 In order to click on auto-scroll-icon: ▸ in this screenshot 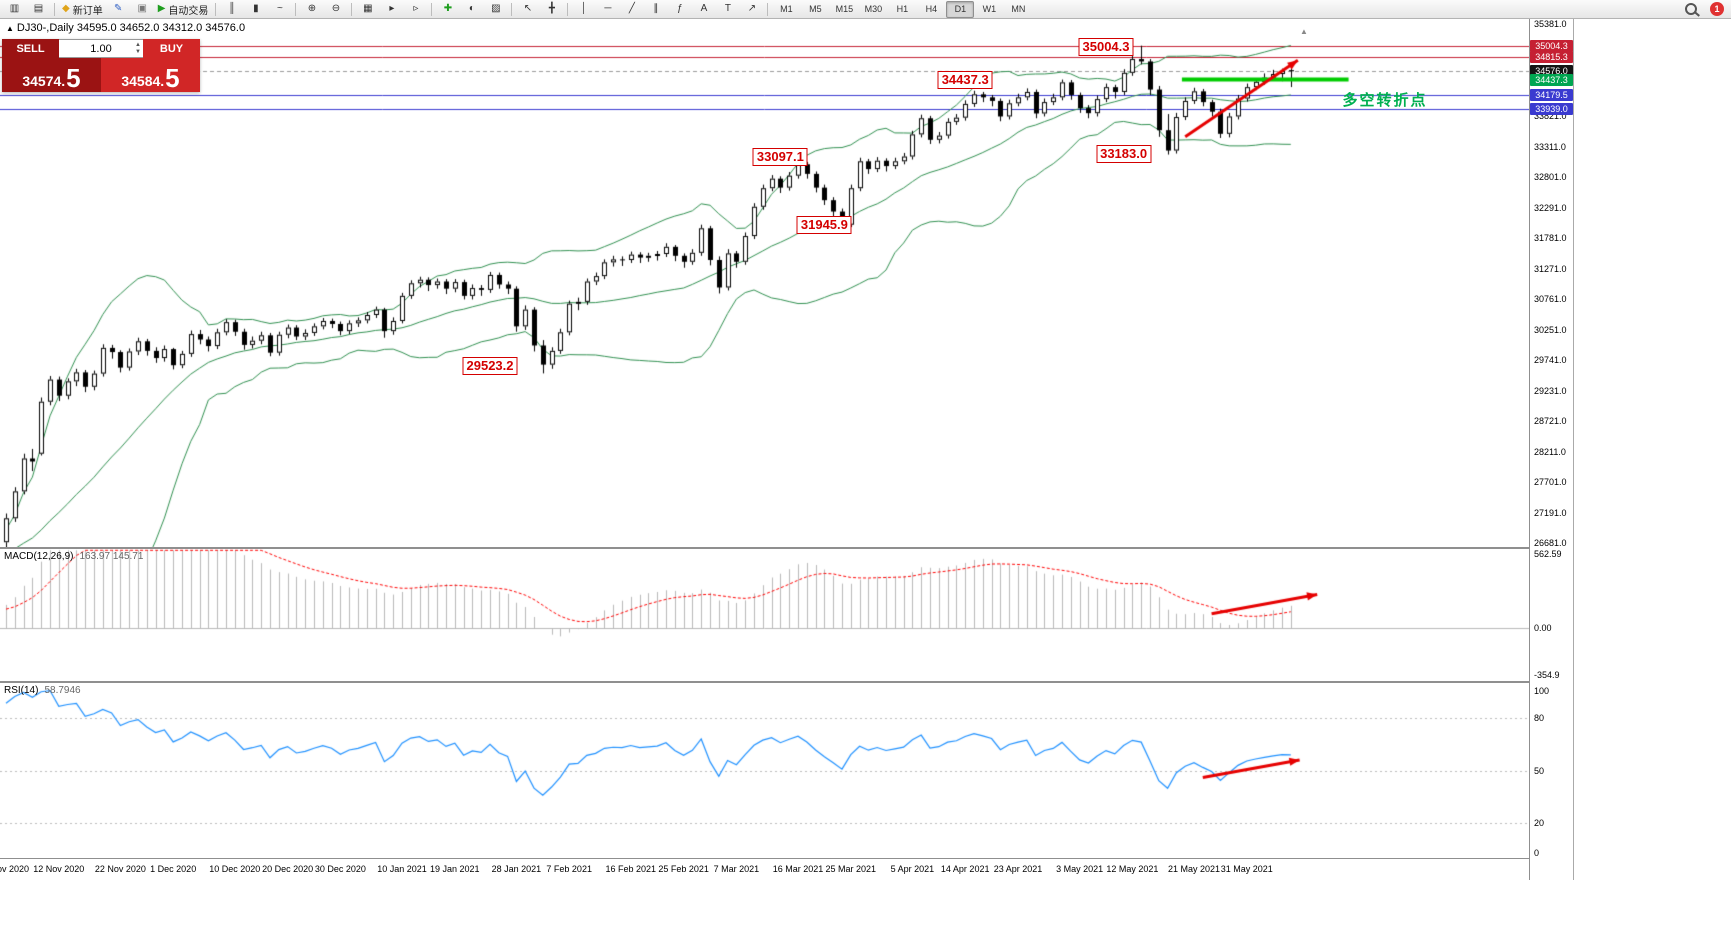, I will do `click(392, 8)`.